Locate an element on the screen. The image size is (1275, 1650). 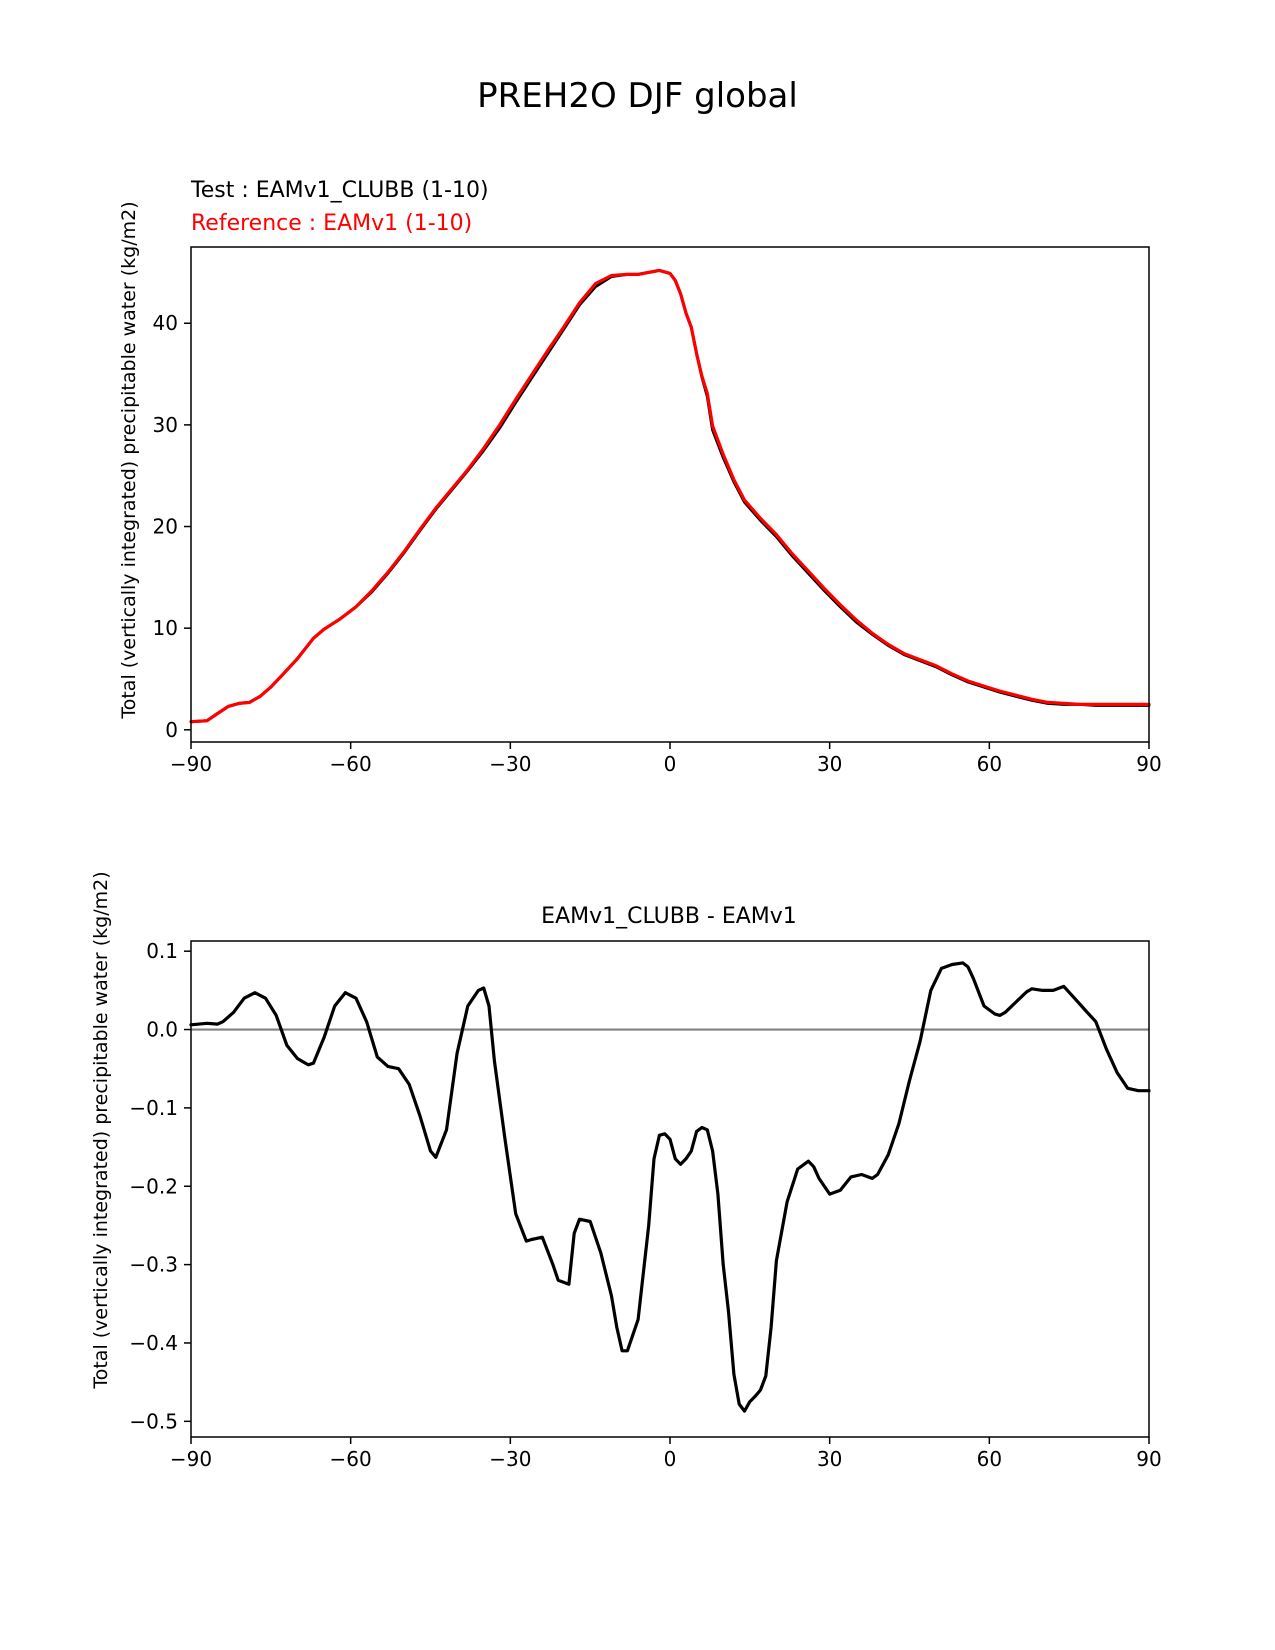
y-tick-label: −0.4 is located at coordinates (153, 1343).